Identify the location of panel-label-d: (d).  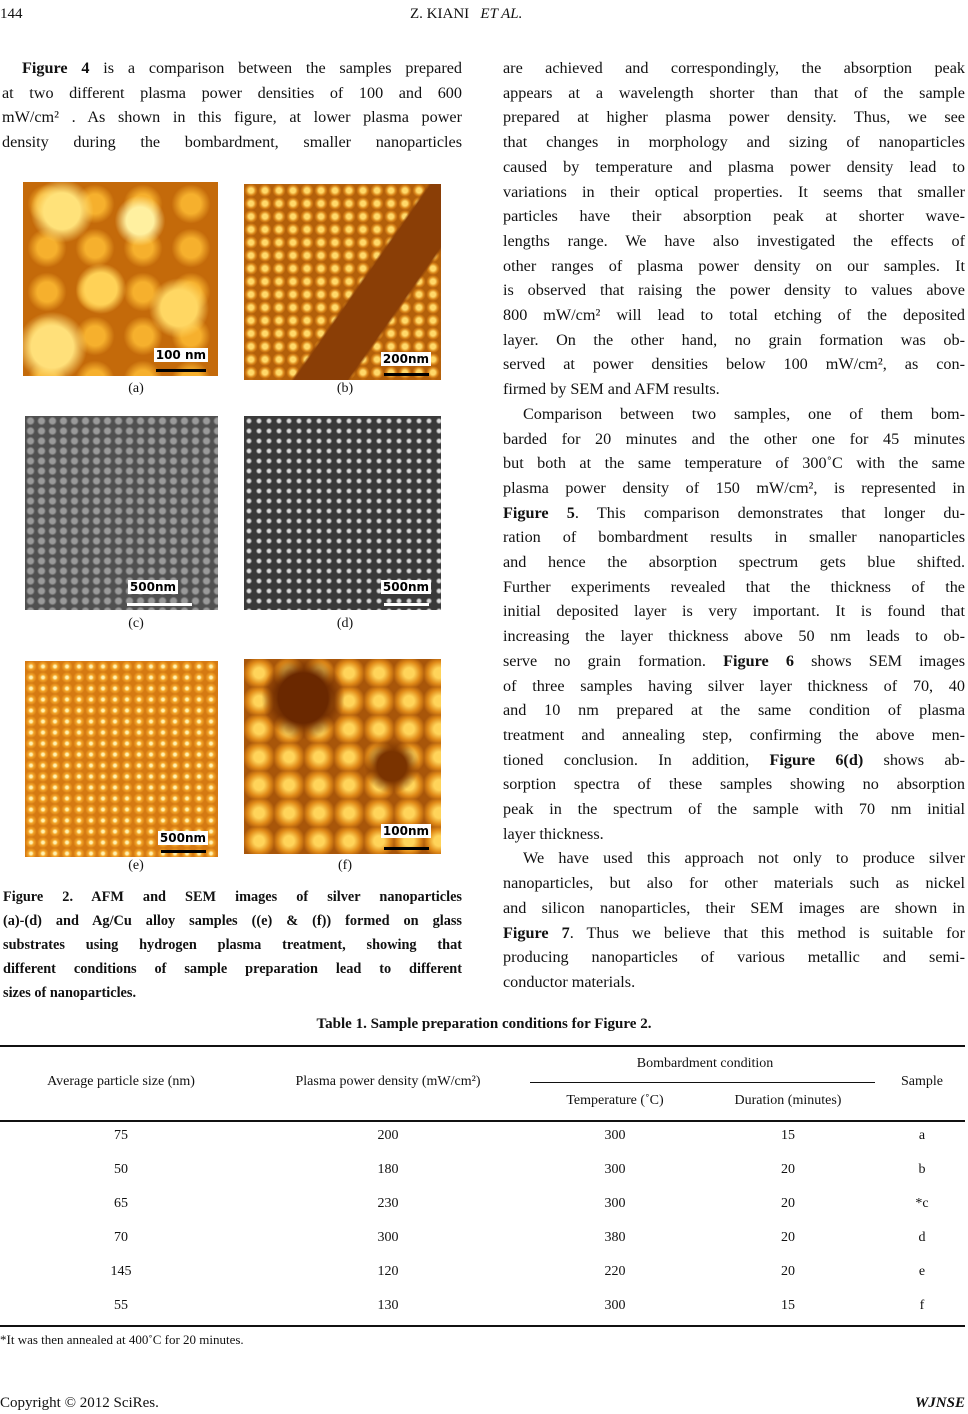
(345, 623).